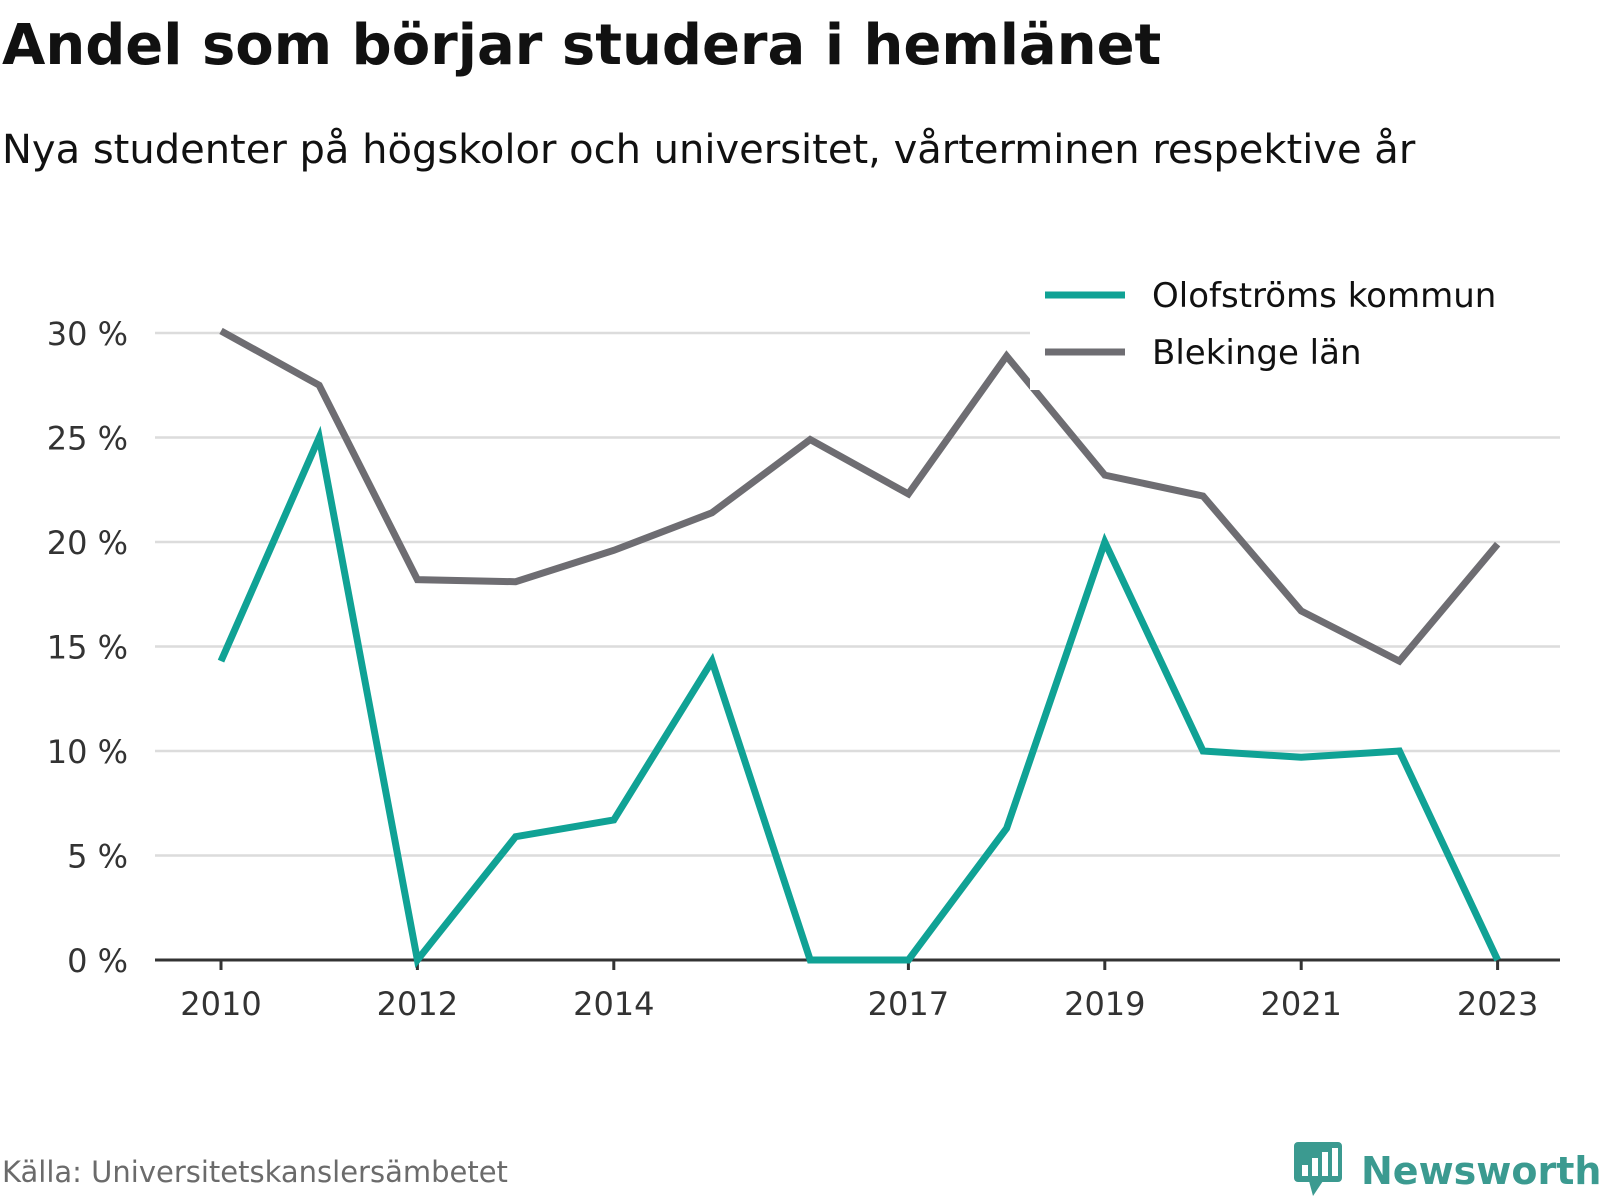 Image resolution: width=1600 pixels, height=1201 pixels. I want to click on bar-chart-speech-bubble-icon, so click(1320, 1171).